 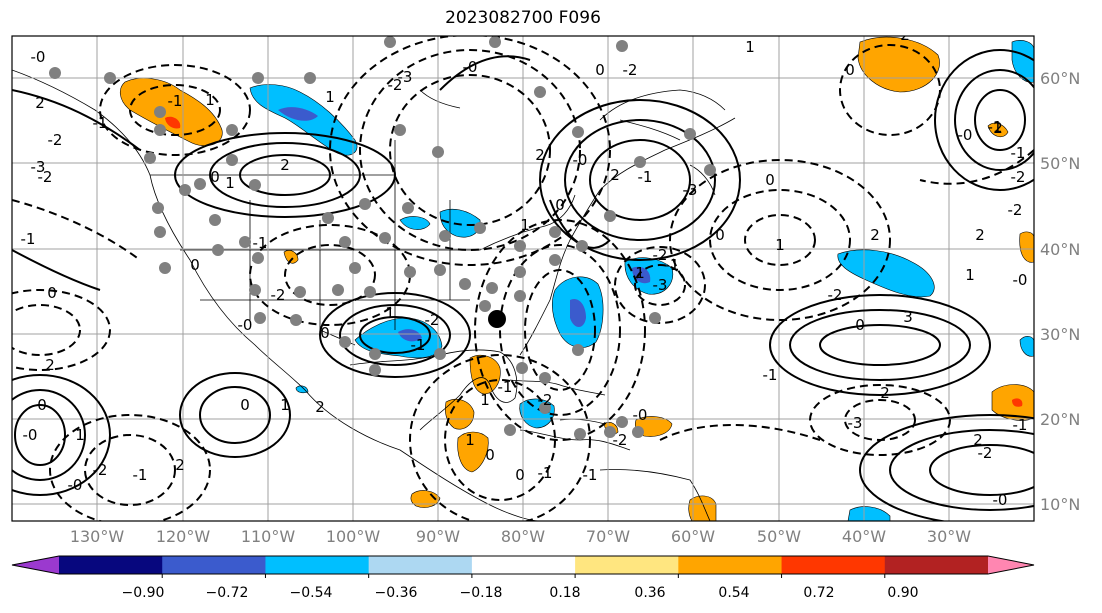 I want to click on colorbar-tick-label: −0.72, so click(x=227, y=593).